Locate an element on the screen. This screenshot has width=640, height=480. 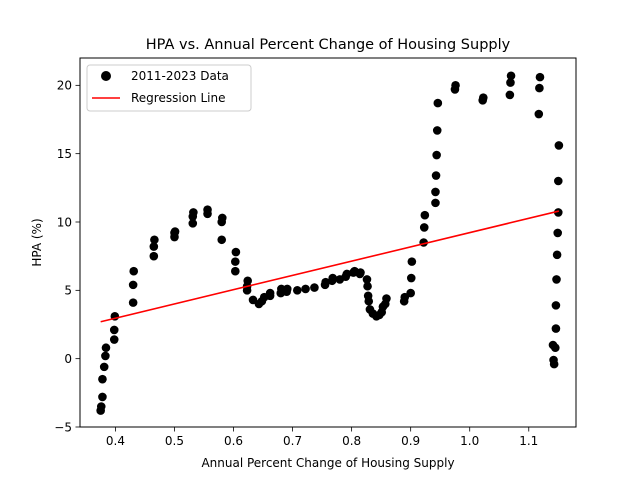
y-tick-label: 20 is located at coordinates (64, 86).